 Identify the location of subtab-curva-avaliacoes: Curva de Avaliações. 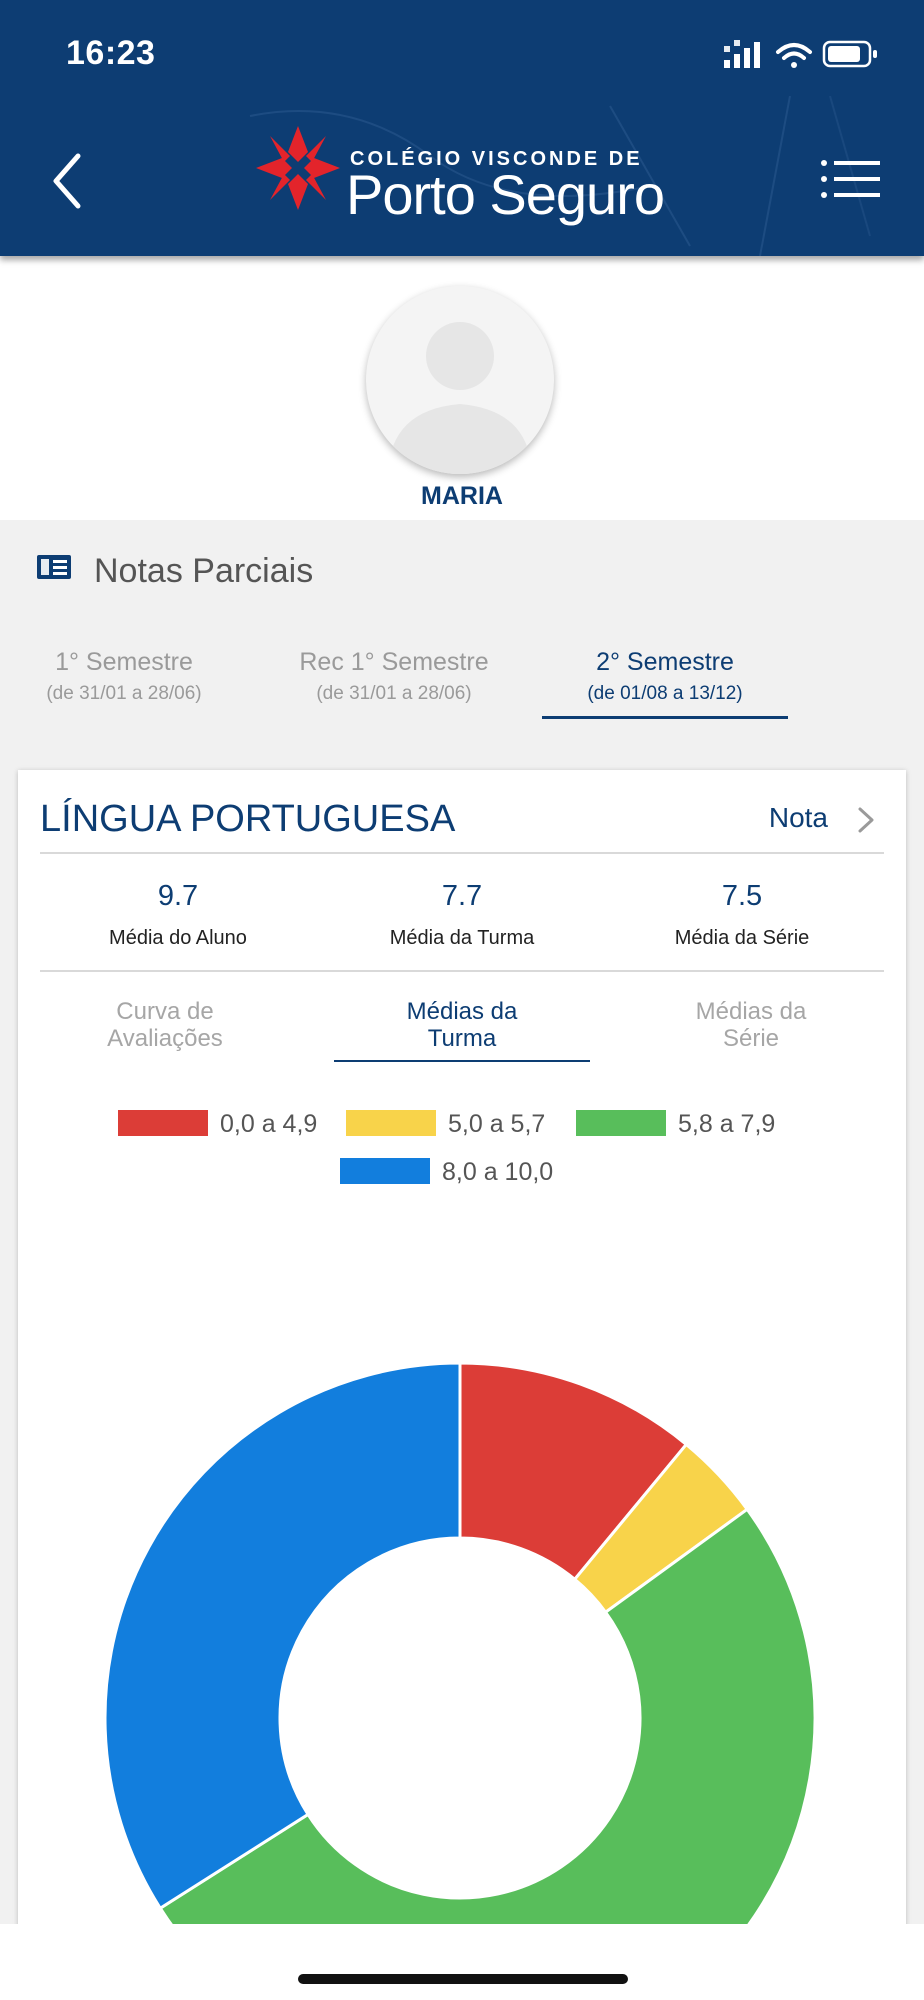
(165, 1025).